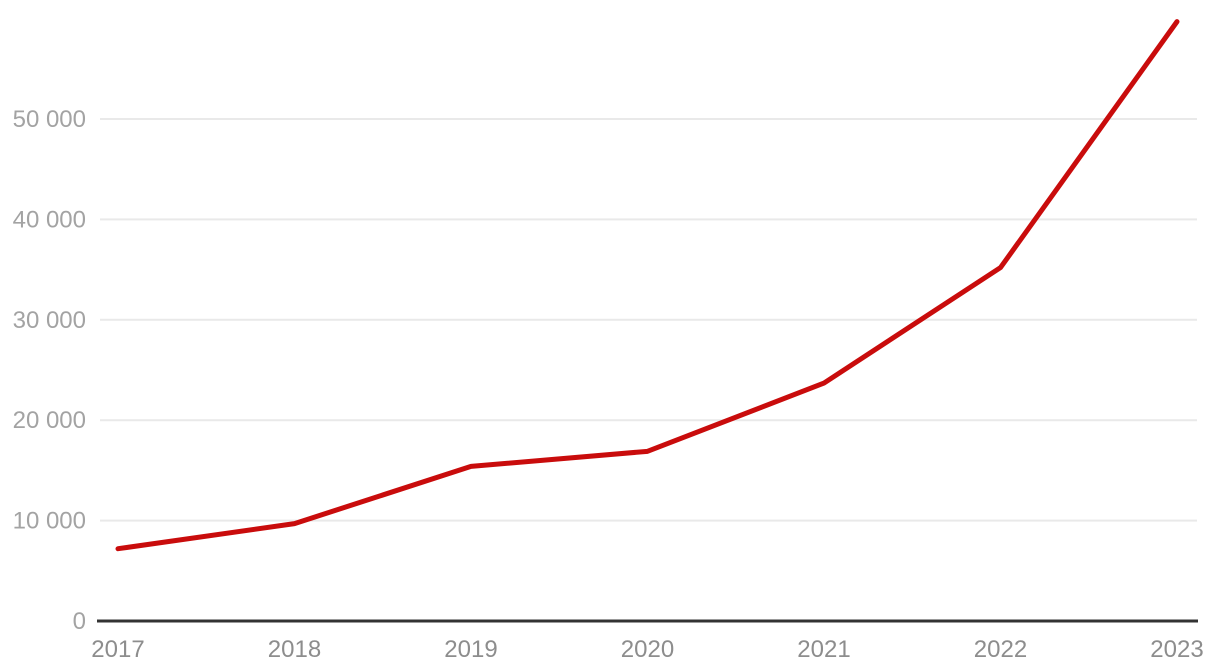 This screenshot has height=672, width=1220. Describe the element at coordinates (49, 521) in the screenshot. I see `y-axis-tick-label: 10 000` at that location.